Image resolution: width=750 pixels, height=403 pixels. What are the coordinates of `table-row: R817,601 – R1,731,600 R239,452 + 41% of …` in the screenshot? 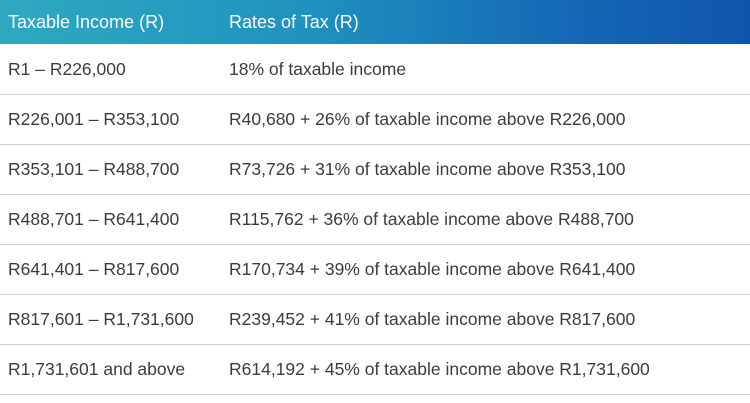 It's located at (375, 319).